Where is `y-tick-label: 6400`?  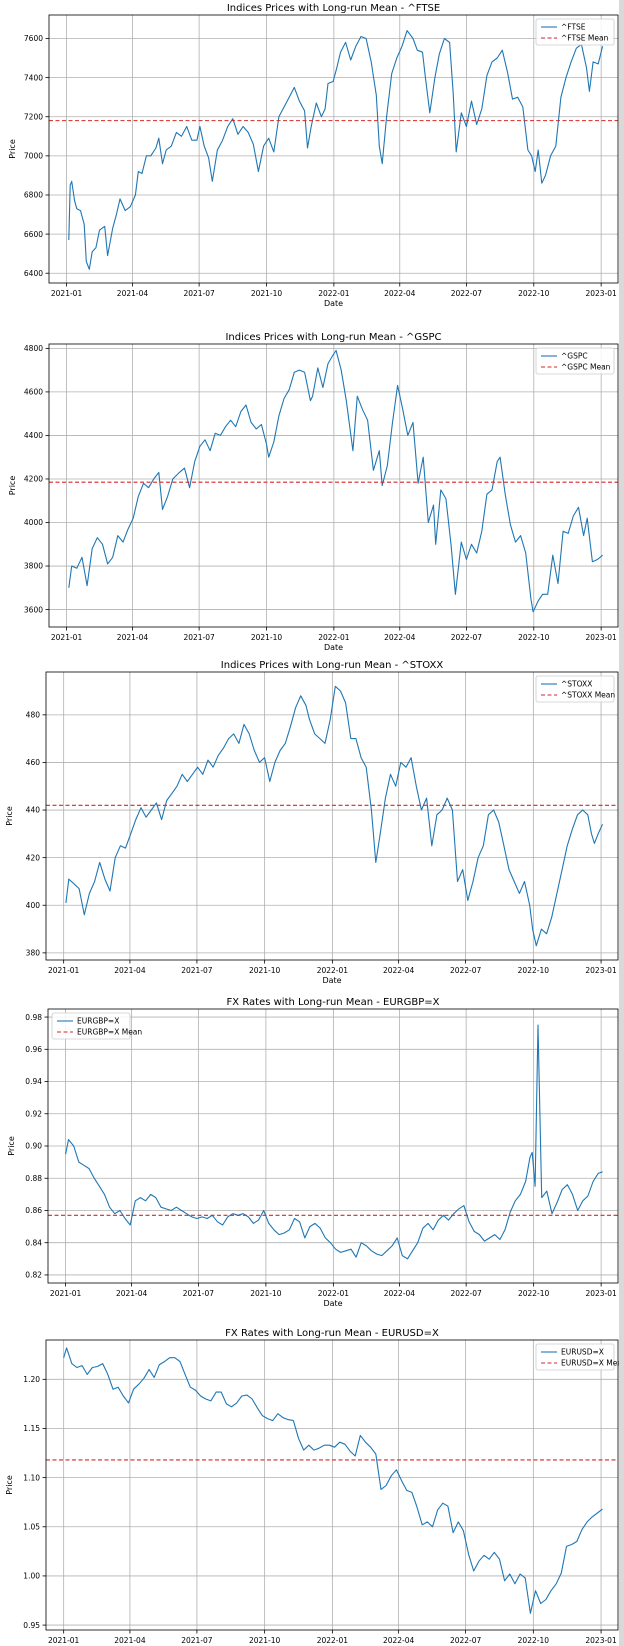 y-tick-label: 6400 is located at coordinates (33, 273).